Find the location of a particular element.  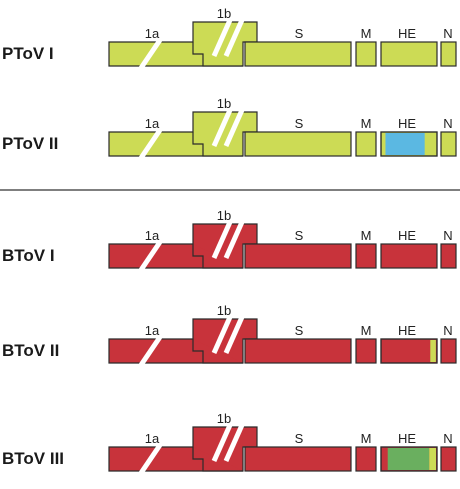

he-edge-fill is located at coordinates (432, 459).